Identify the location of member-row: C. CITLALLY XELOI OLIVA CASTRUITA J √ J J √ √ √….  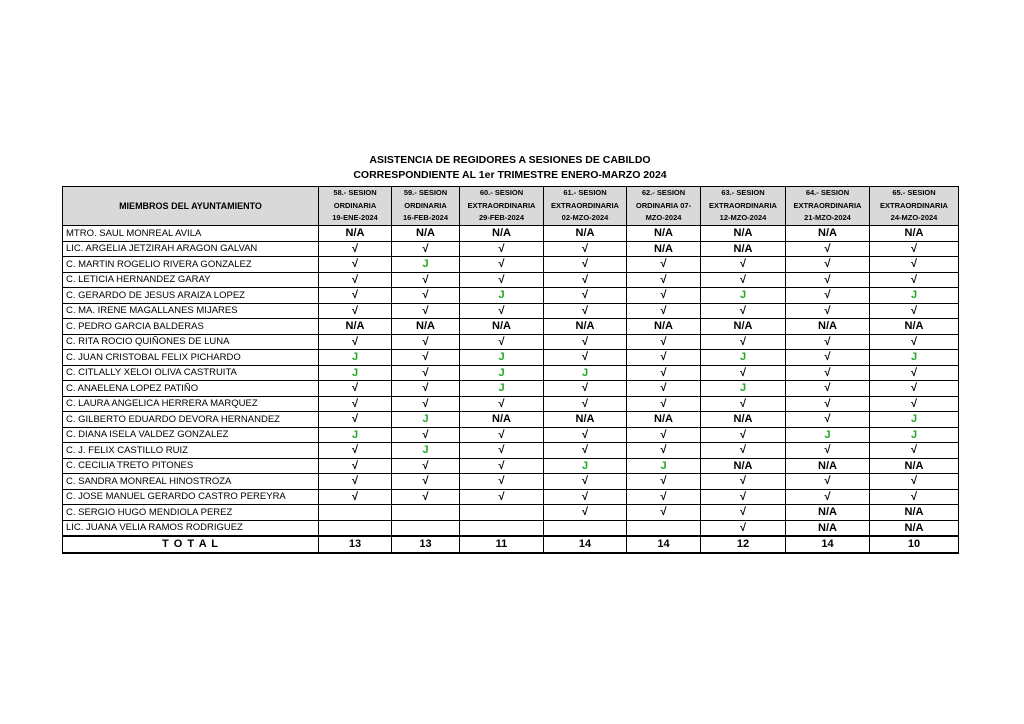
(510, 372).